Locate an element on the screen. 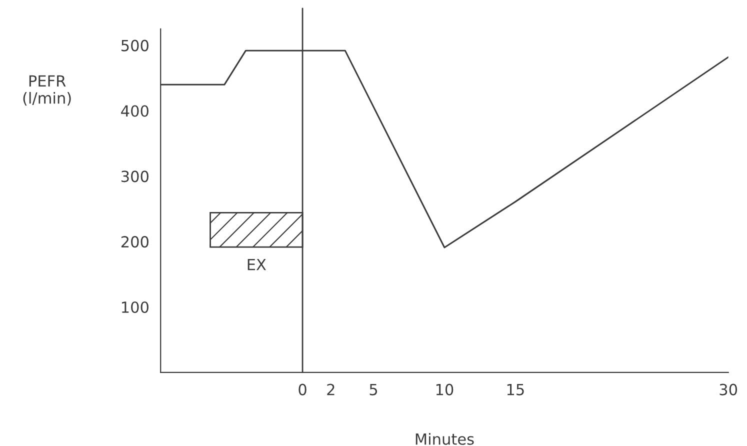 The height and width of the screenshot is (446, 747). x-axis-title: Minutes is located at coordinates (445, 439).